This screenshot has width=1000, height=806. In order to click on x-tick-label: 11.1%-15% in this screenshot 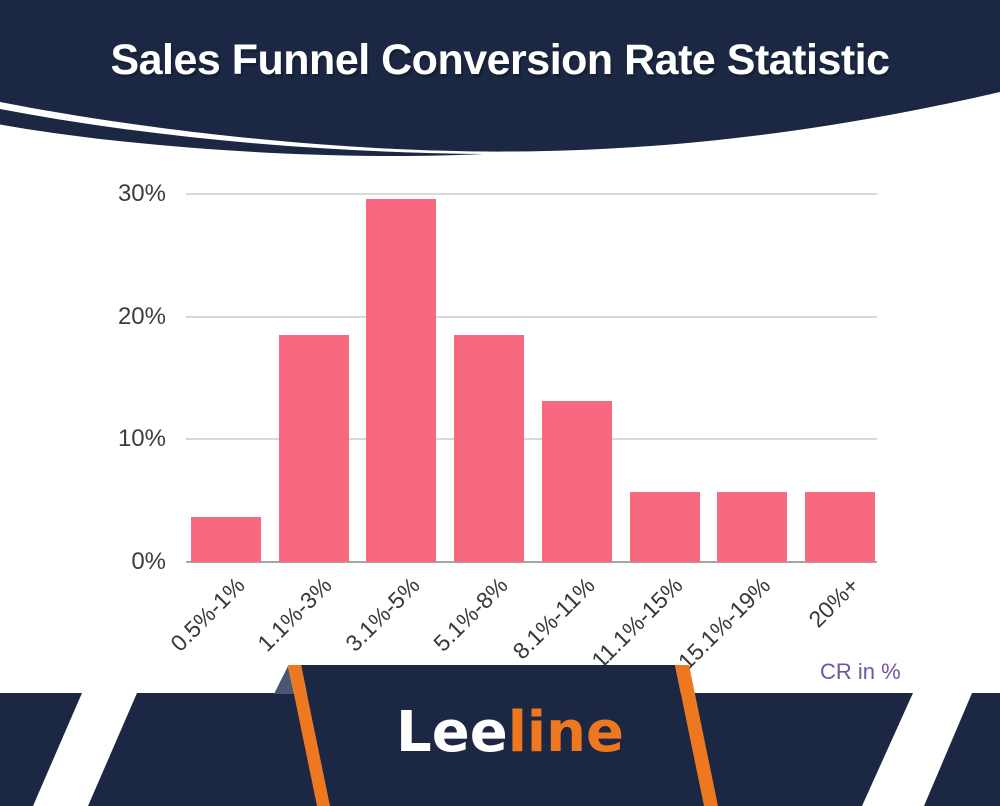, I will do `click(637, 623)`.